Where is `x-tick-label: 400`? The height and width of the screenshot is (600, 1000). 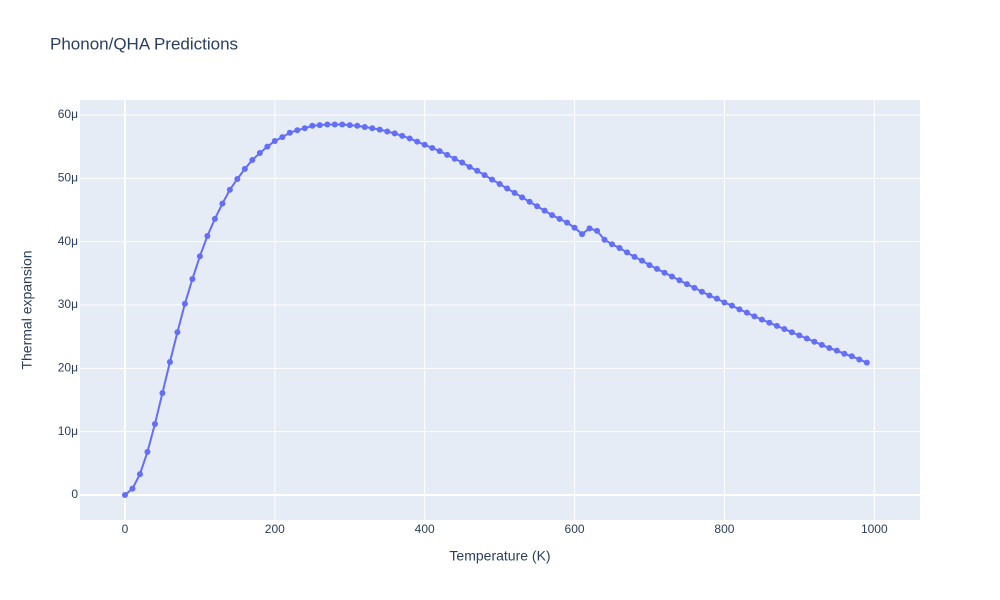 x-tick-label: 400 is located at coordinates (425, 529).